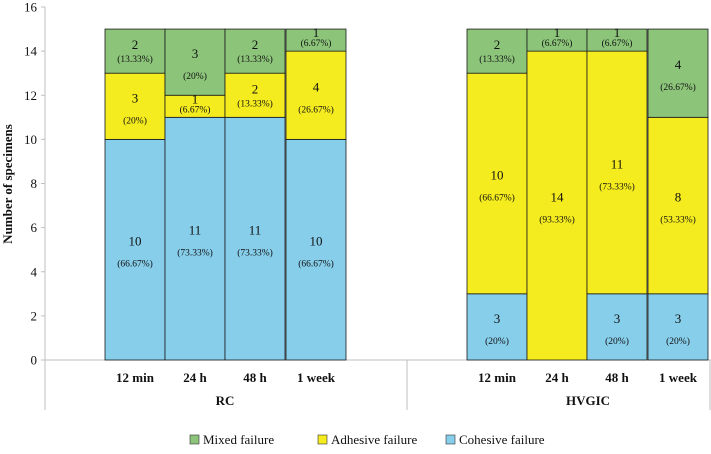  Describe the element at coordinates (34, 183) in the screenshot. I see `y-tick-label: 8` at that location.